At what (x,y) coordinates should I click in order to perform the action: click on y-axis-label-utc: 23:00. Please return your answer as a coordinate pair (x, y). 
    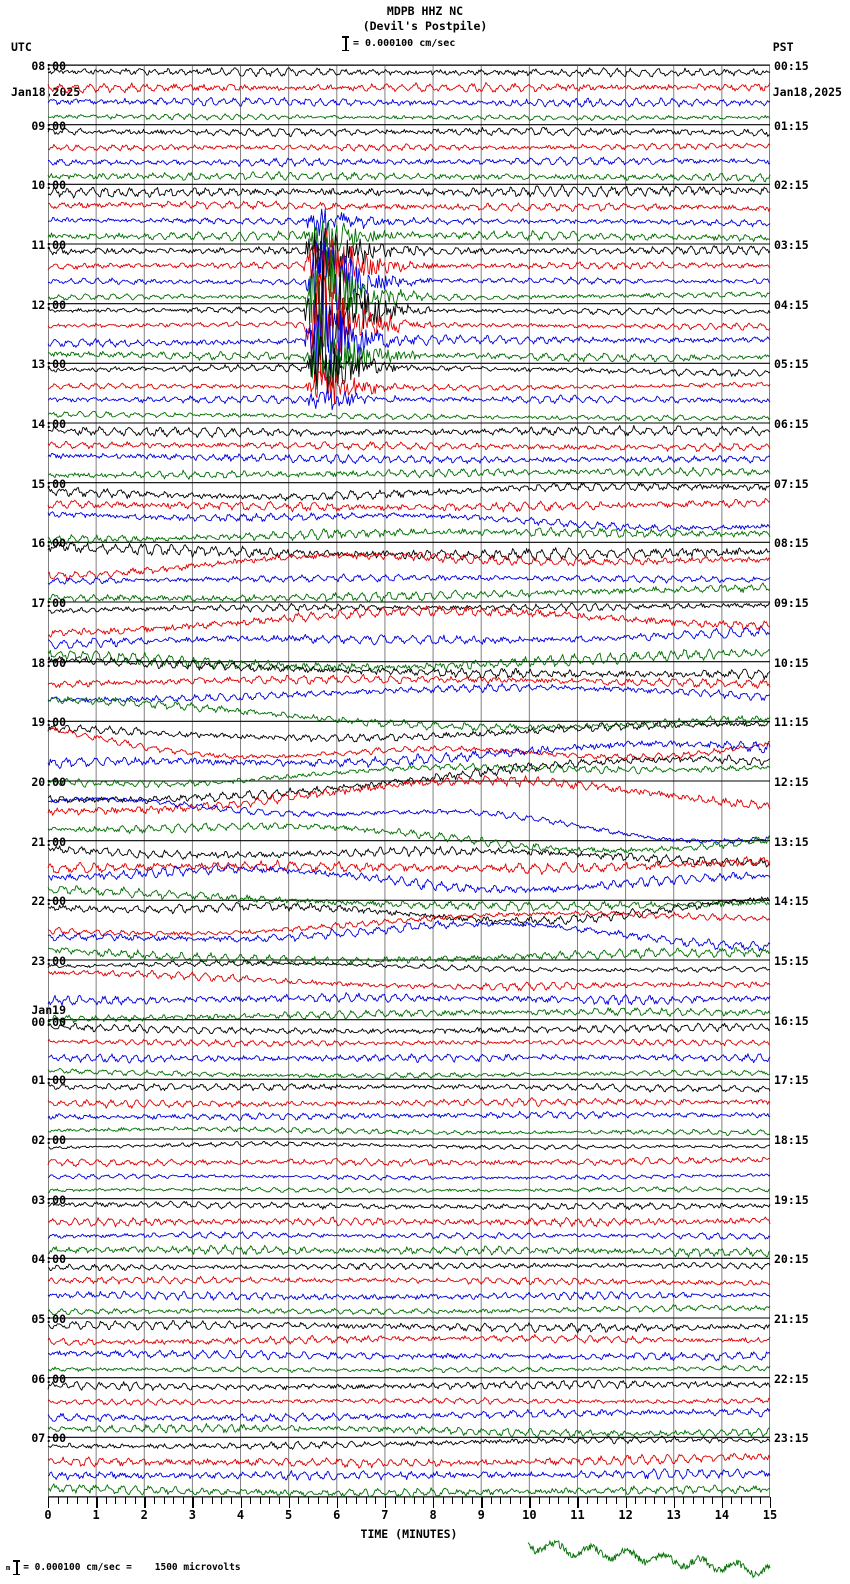
    Looking at the image, I should click on (48, 961).